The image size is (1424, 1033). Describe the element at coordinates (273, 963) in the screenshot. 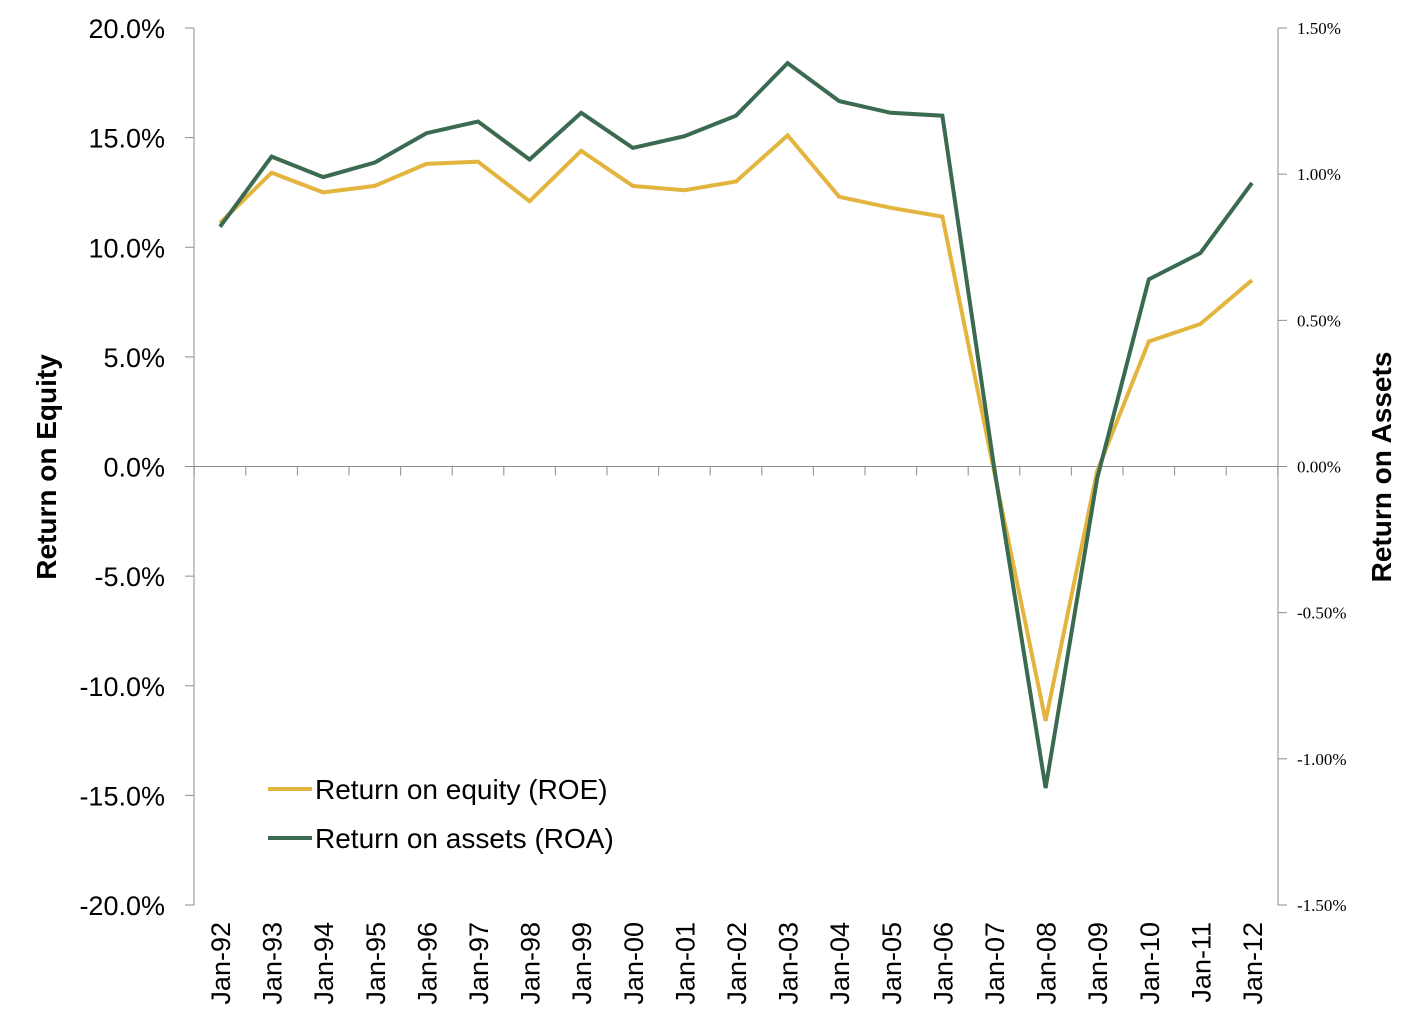

I see `x-tick-label: Jan-93` at that location.